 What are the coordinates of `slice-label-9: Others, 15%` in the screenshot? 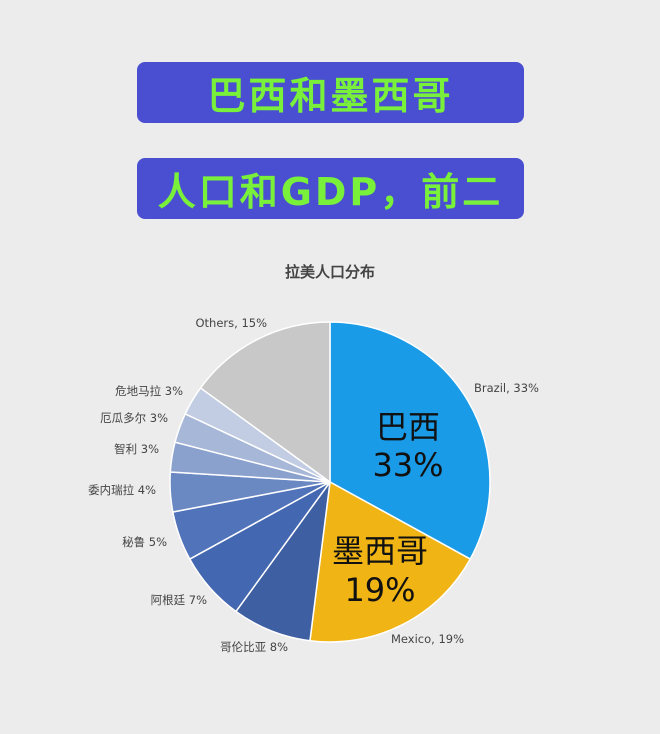 It's located at (231, 323).